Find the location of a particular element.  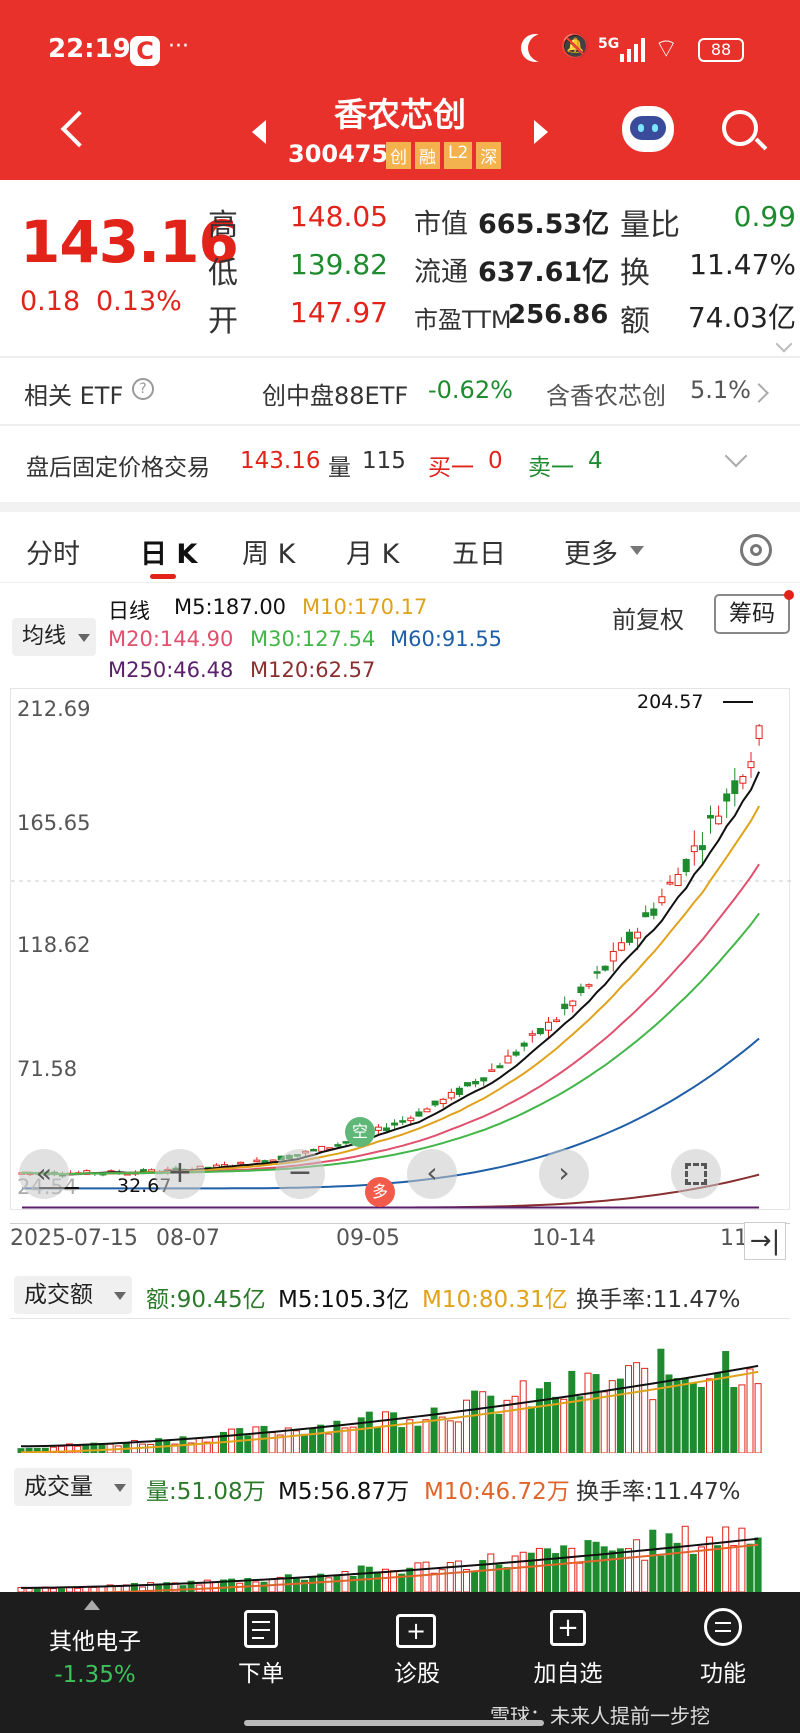

scroll-left-button: ‹ is located at coordinates (432, 1174).